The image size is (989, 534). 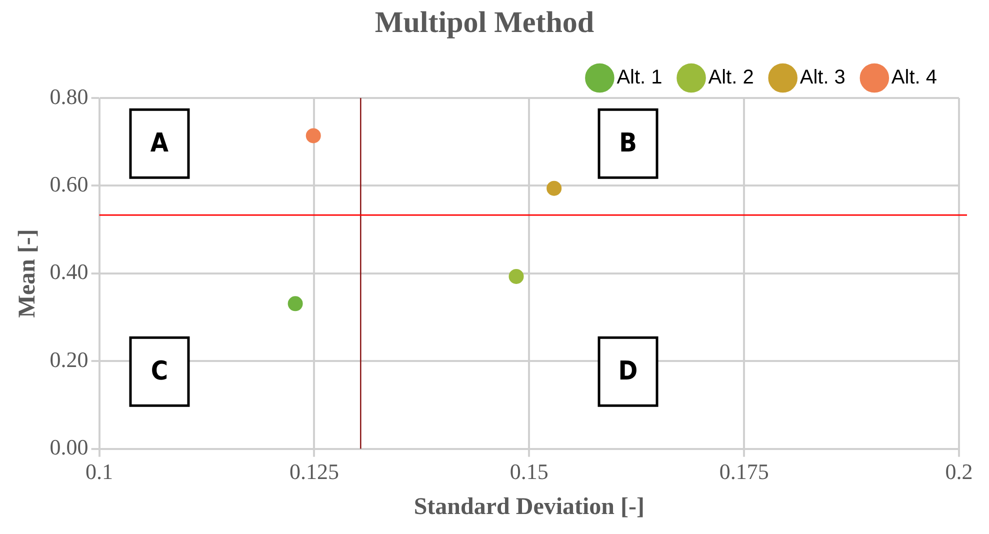 What do you see at coordinates (484, 22) in the screenshot?
I see `chart-title: Multipol Method` at bounding box center [484, 22].